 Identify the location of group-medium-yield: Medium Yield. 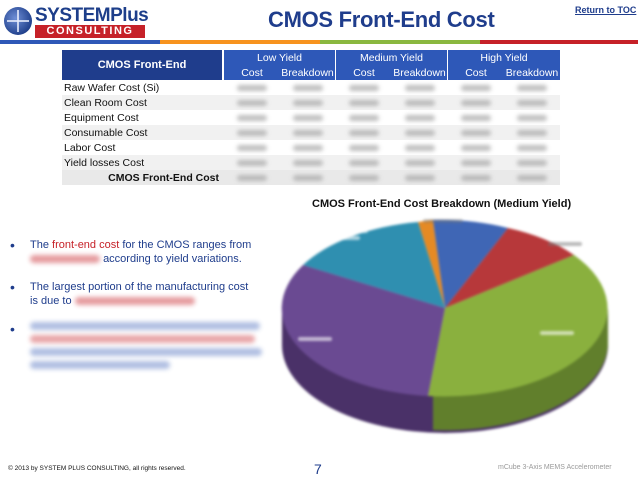
(392, 57).